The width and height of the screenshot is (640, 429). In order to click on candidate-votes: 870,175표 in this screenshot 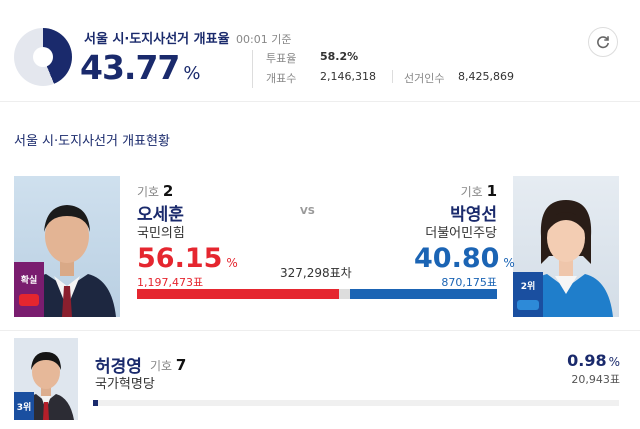, I will do `click(469, 282)`.